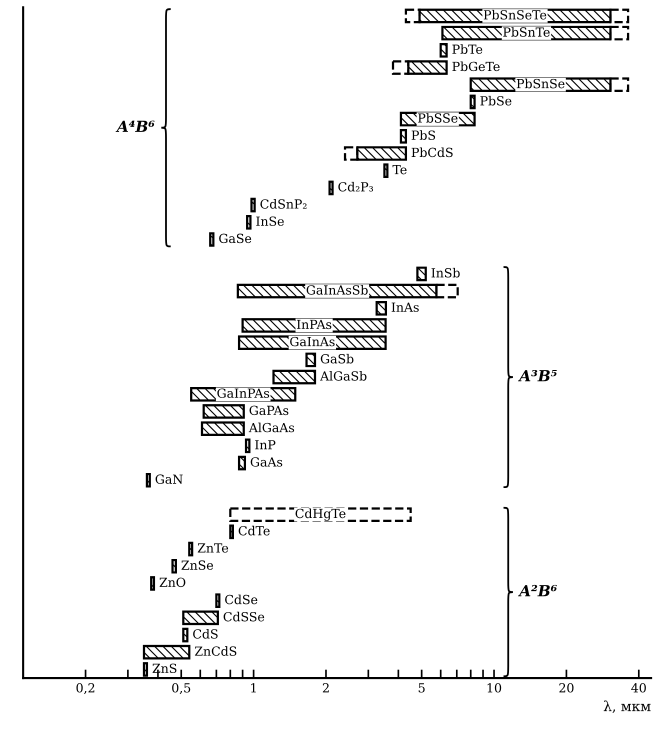 This screenshot has width=661, height=733. Describe the element at coordinates (169, 479) in the screenshot. I see `y-tick-label: GaN` at that location.